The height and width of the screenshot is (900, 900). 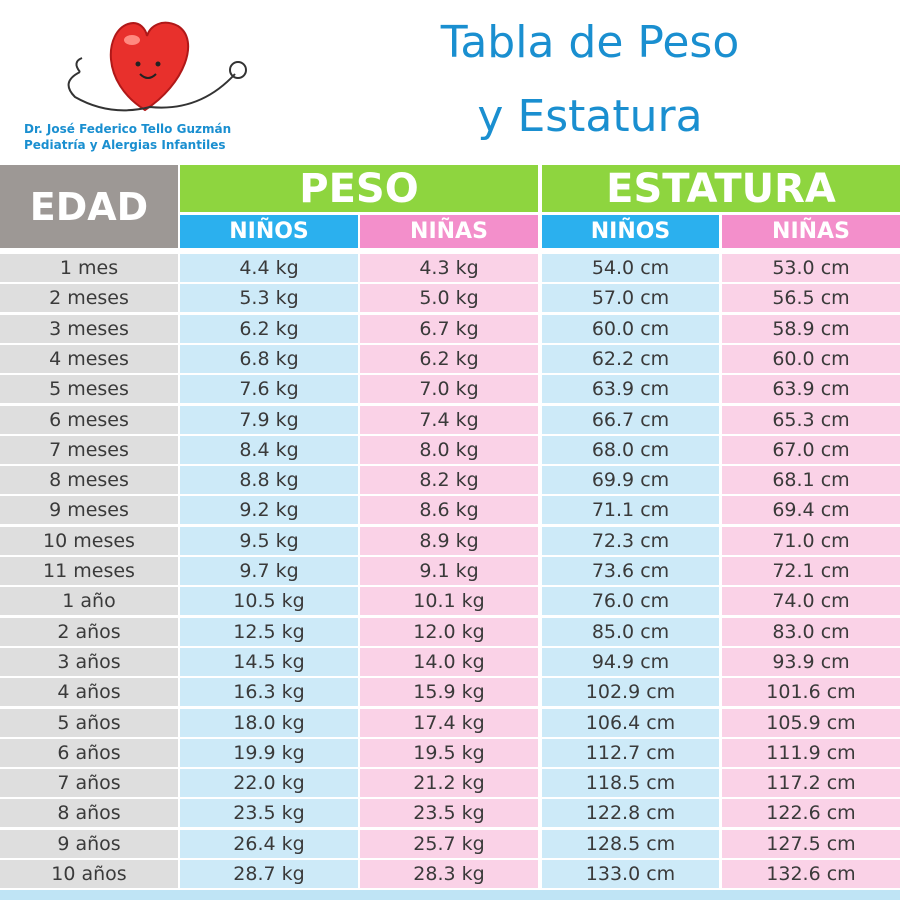 What do you see at coordinates (269, 298) in the screenshot?
I see `value-cell: 5.3 kg` at bounding box center [269, 298].